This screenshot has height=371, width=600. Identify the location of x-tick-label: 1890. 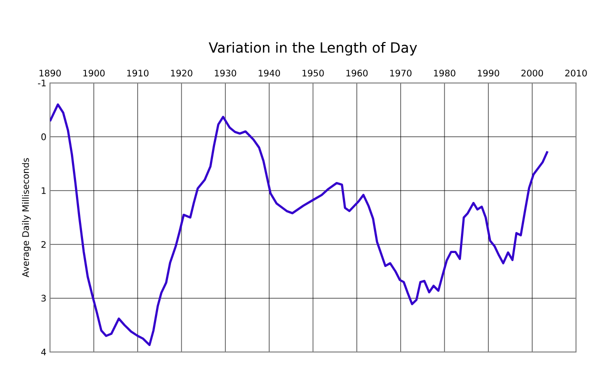
(50, 73).